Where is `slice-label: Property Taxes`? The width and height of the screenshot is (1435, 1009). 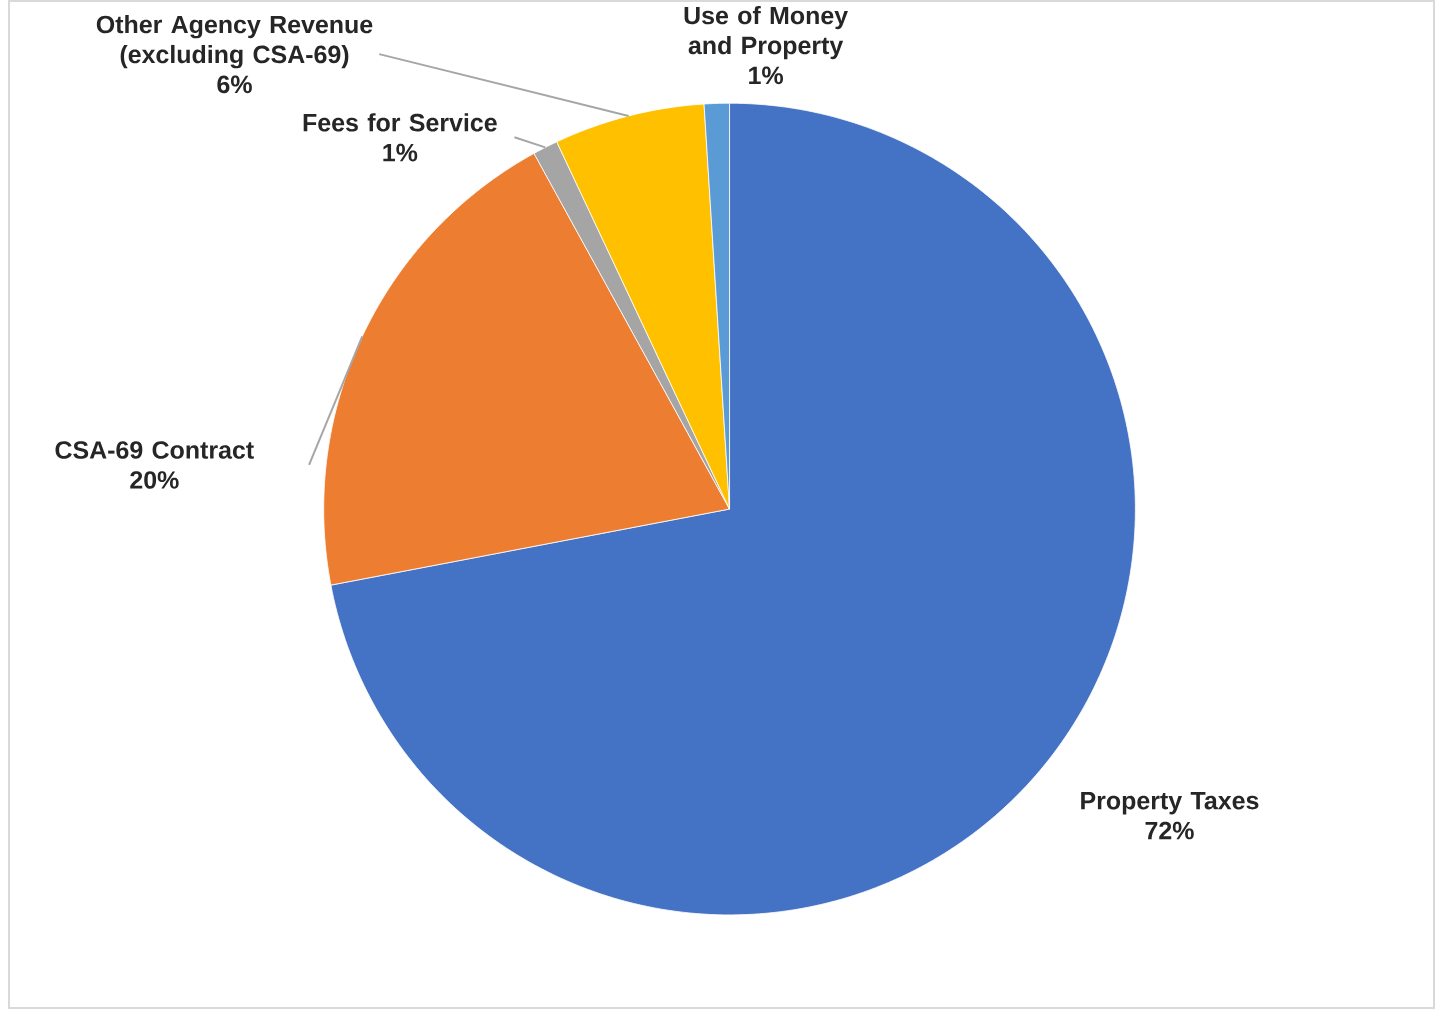
slice-label: Property Taxes is located at coordinates (1170, 803).